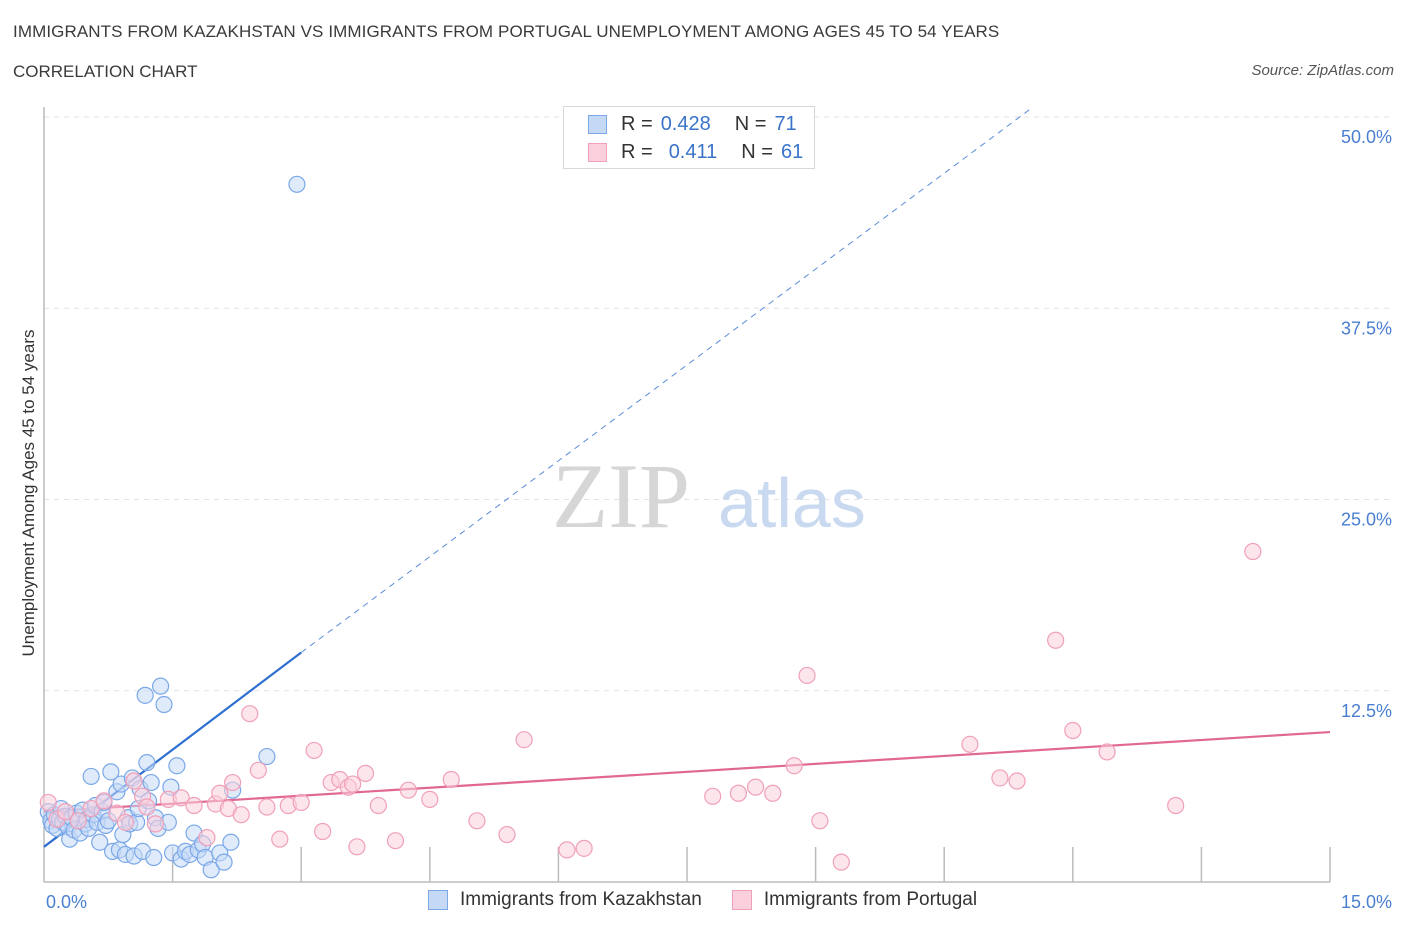 The height and width of the screenshot is (930, 1406). What do you see at coordinates (687, 771) in the screenshot?
I see `trend-line-portugal` at bounding box center [687, 771].